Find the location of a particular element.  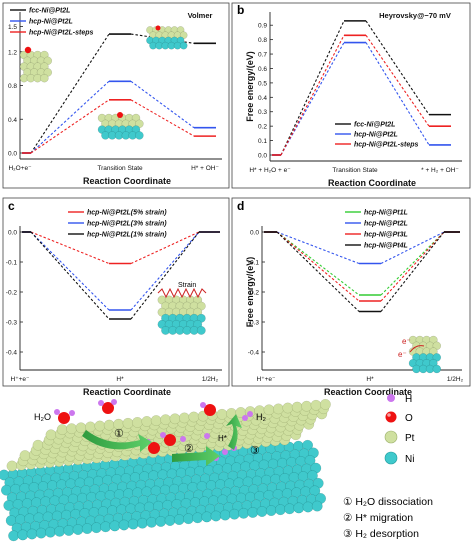

step-number-2: ② is located at coordinates (189, 449).